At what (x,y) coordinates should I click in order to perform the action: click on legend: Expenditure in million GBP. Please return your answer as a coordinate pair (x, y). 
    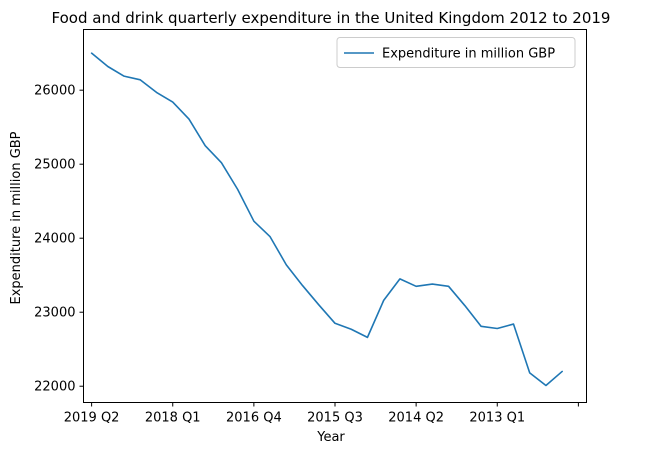
    Looking at the image, I should click on (456, 52).